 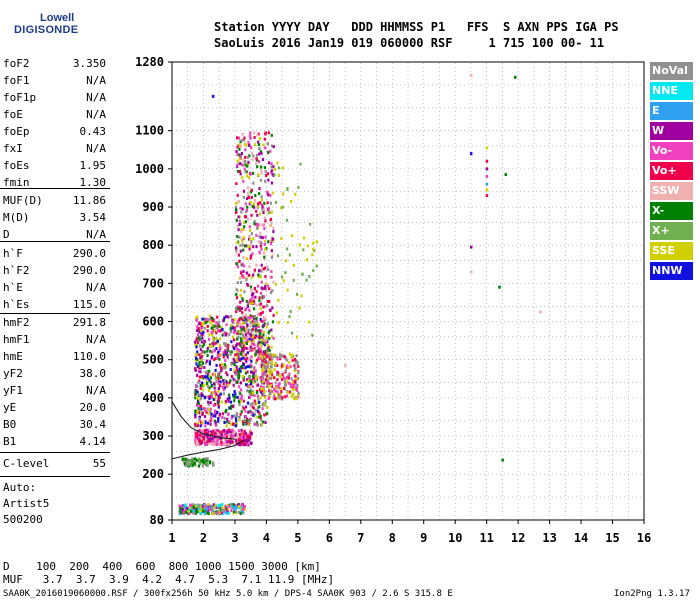 What do you see at coordinates (13, 148) in the screenshot?
I see `param-name: fxI` at bounding box center [13, 148].